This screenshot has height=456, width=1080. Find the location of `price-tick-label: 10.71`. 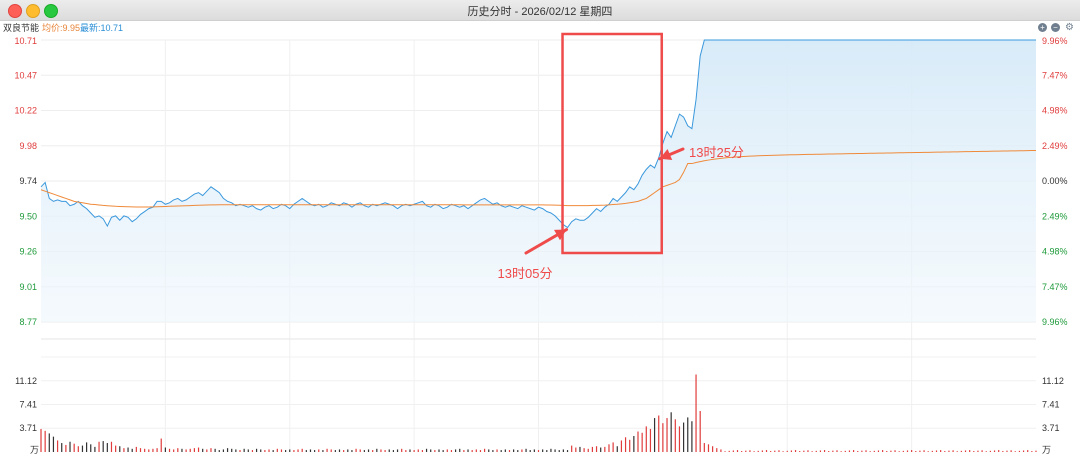

price-tick-label: 10.71 is located at coordinates (25, 41).